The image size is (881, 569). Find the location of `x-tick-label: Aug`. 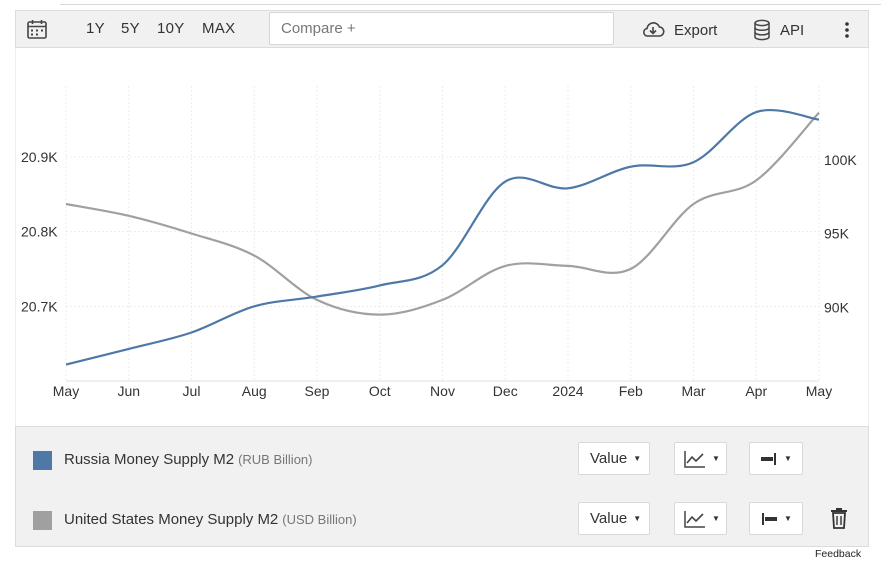

x-tick-label: Aug is located at coordinates (254, 391).